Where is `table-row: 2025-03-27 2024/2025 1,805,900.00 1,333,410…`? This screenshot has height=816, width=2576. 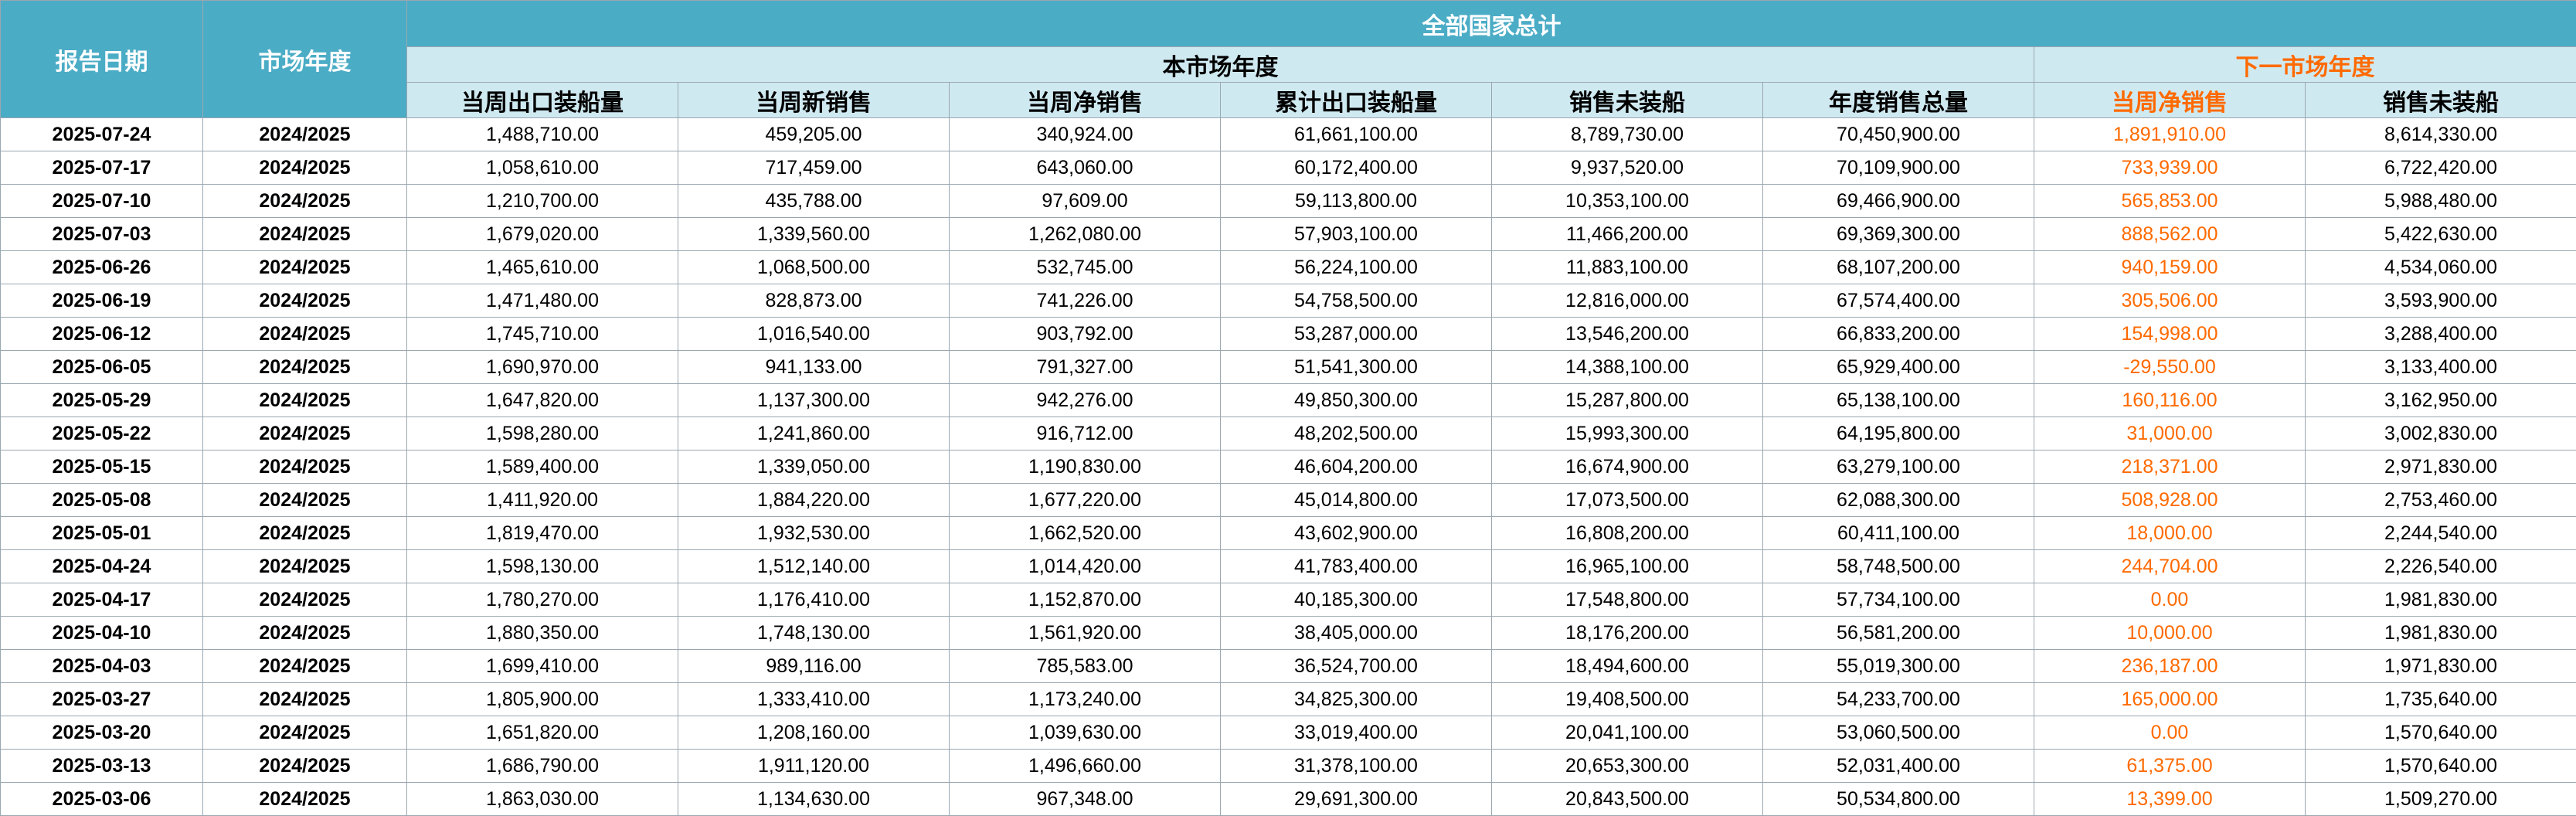 table-row: 2025-03-27 2024/2025 1,805,900.00 1,333,410… is located at coordinates (1288, 699).